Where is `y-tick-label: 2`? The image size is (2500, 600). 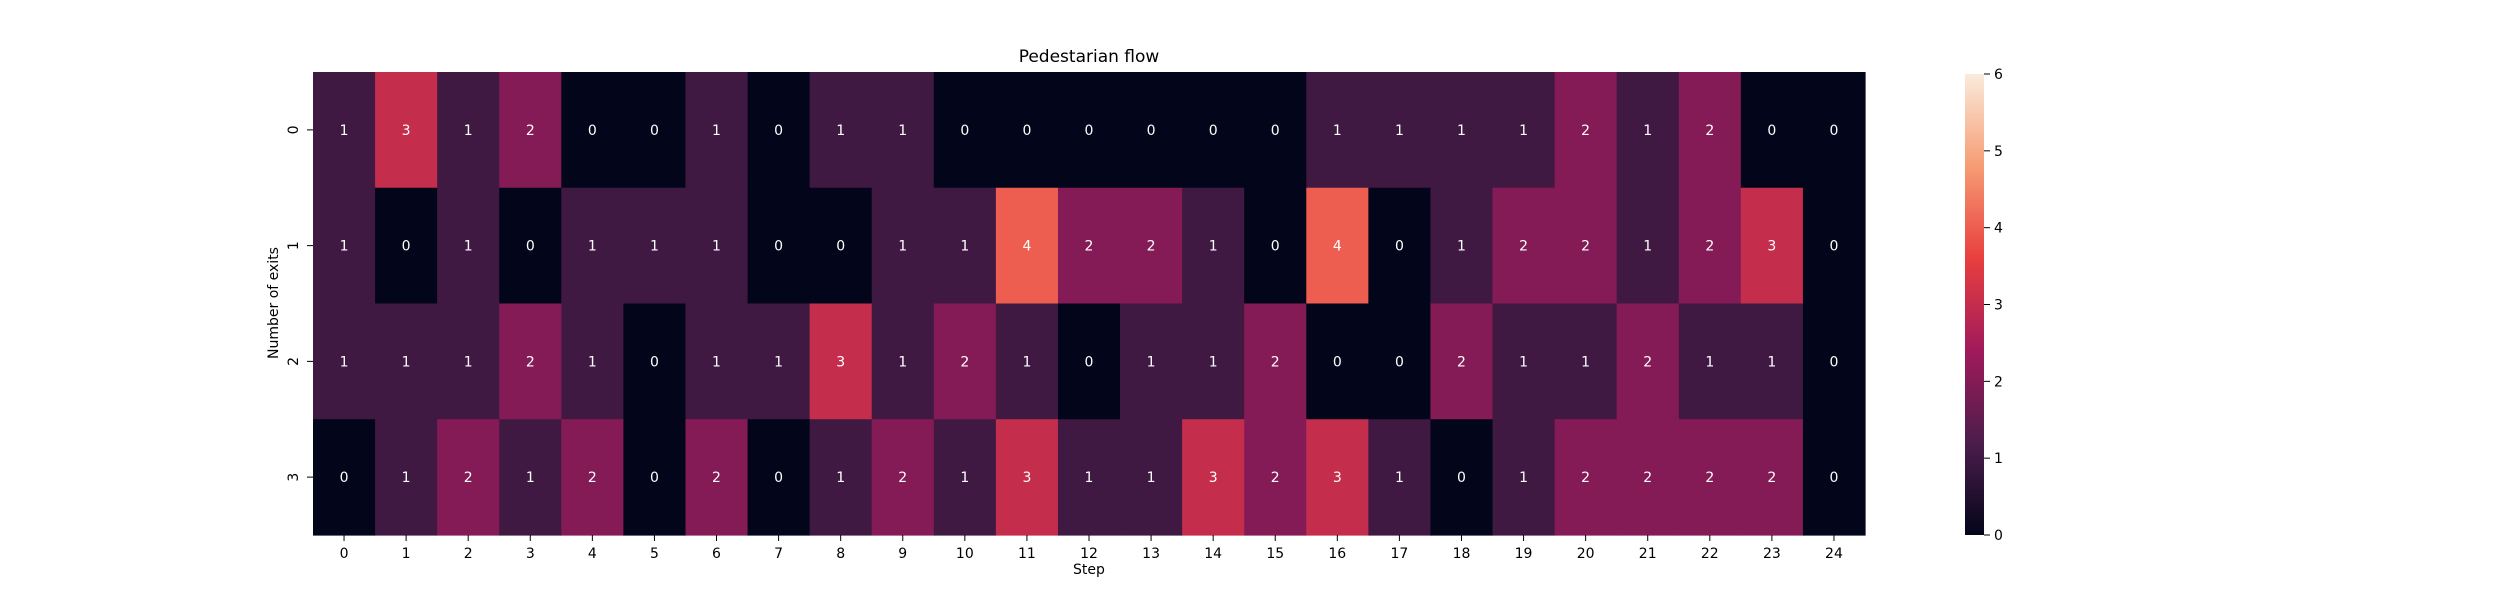 y-tick-label: 2 is located at coordinates (294, 361).